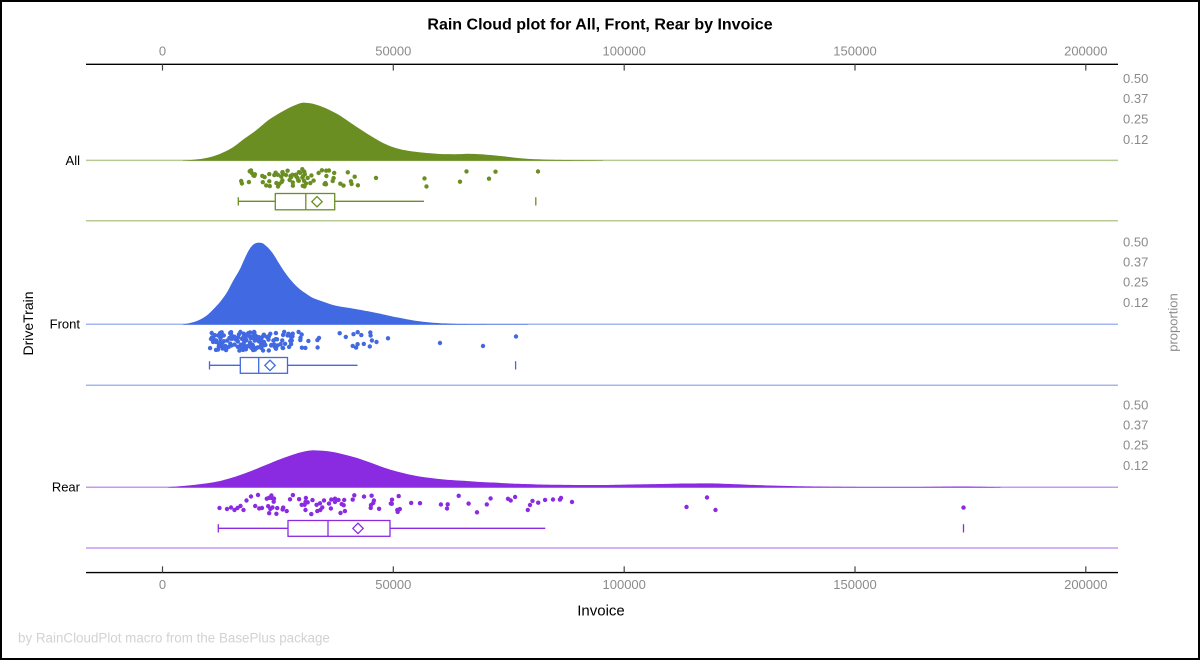 Image resolution: width=1200 pixels, height=660 pixels. What do you see at coordinates (1173, 322) in the screenshot?
I see `svg-text: proportion` at bounding box center [1173, 322].